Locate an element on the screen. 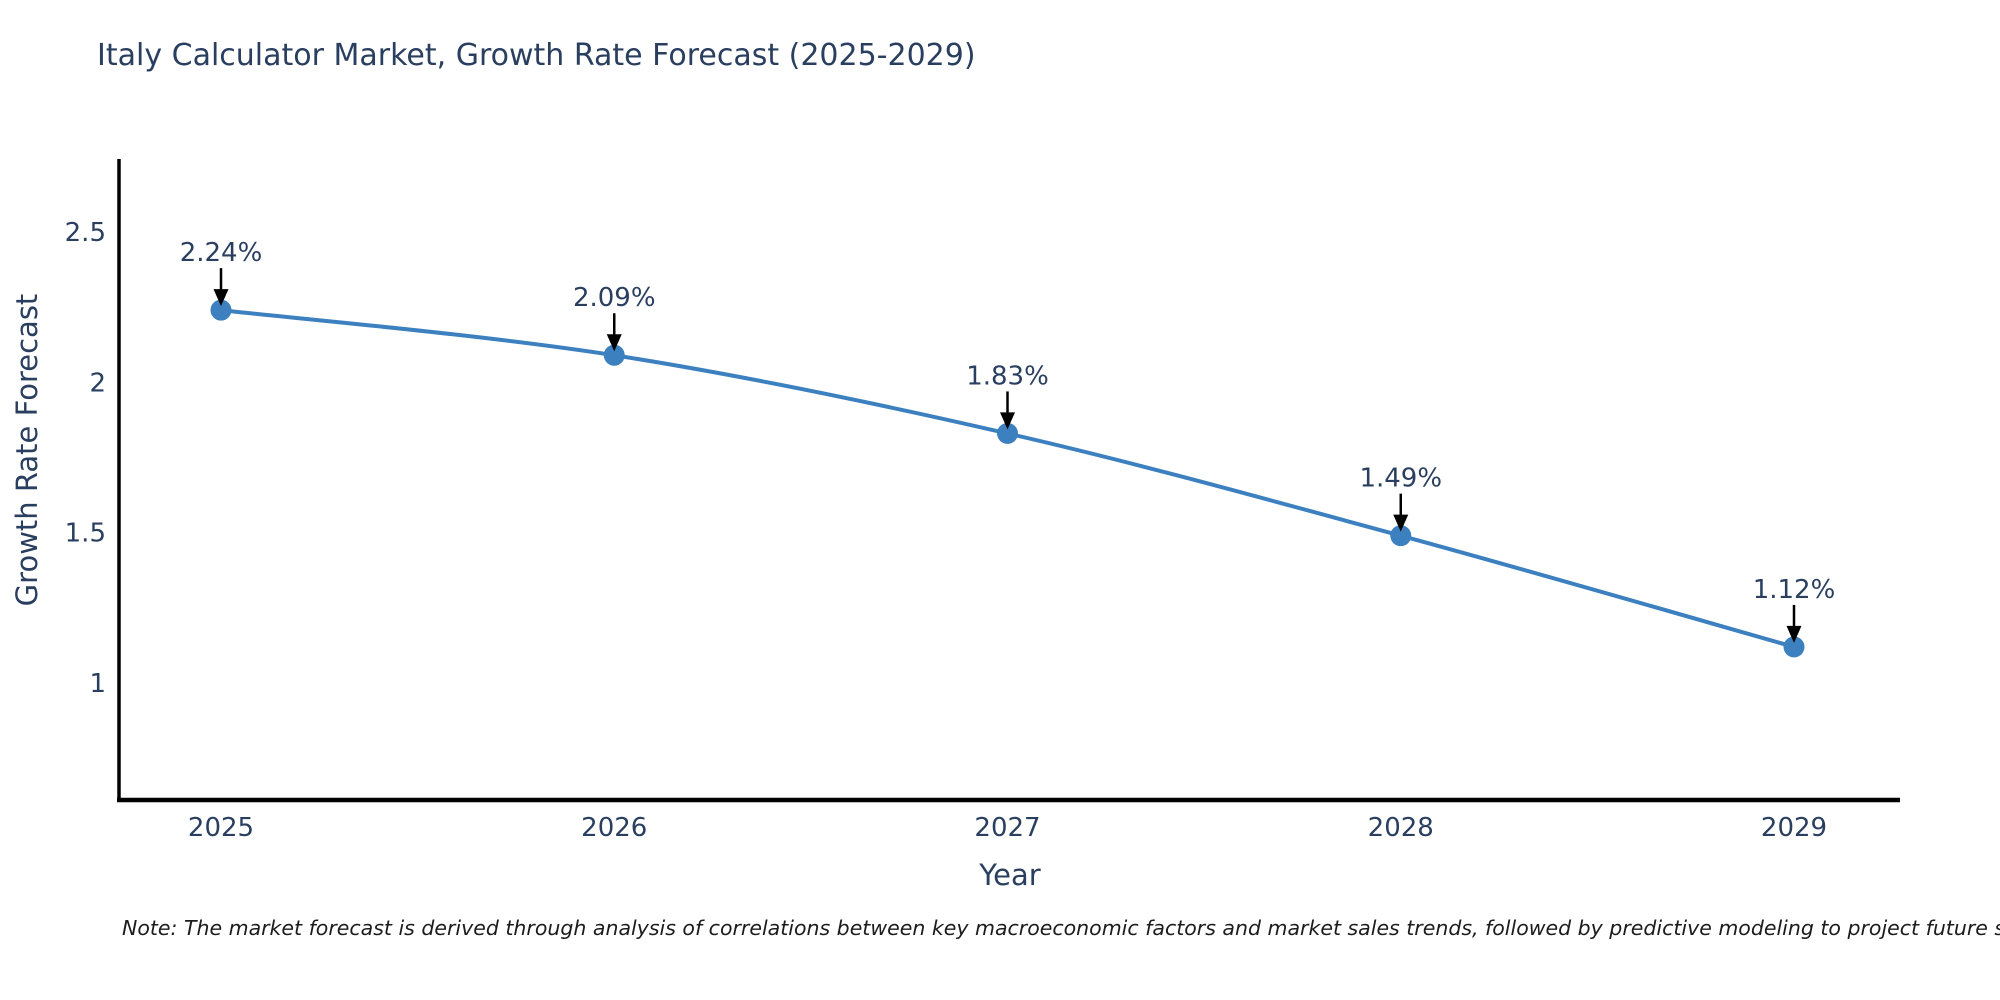 This screenshot has height=1000, width=2000. x-tick-label: 2027 is located at coordinates (1007, 828).